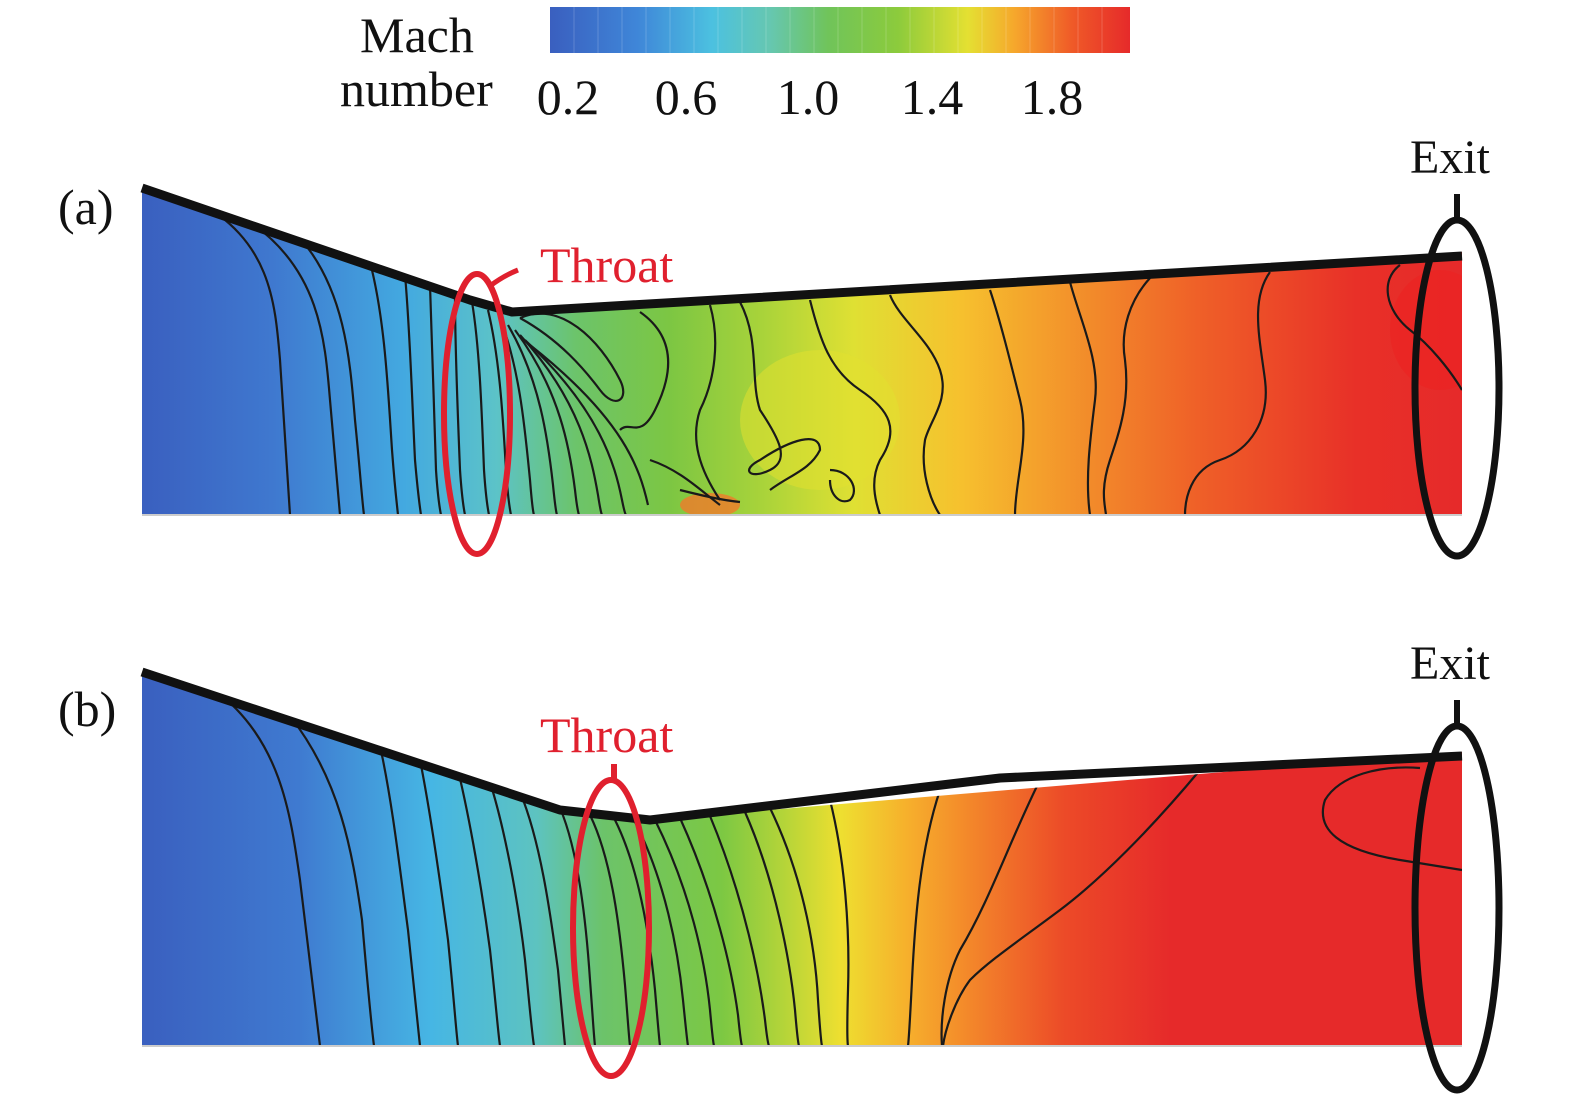 Image resolution: width=1575 pixels, height=1104 pixels. I want to click on legend-tick: 1.8, so click(1052, 97).